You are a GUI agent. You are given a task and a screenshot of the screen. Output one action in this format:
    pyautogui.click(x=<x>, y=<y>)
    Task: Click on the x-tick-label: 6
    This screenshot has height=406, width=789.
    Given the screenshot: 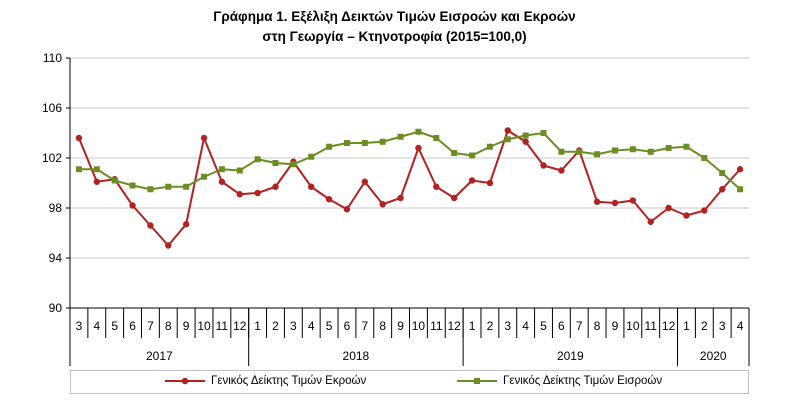 What is the action you would take?
    pyautogui.click(x=347, y=326)
    